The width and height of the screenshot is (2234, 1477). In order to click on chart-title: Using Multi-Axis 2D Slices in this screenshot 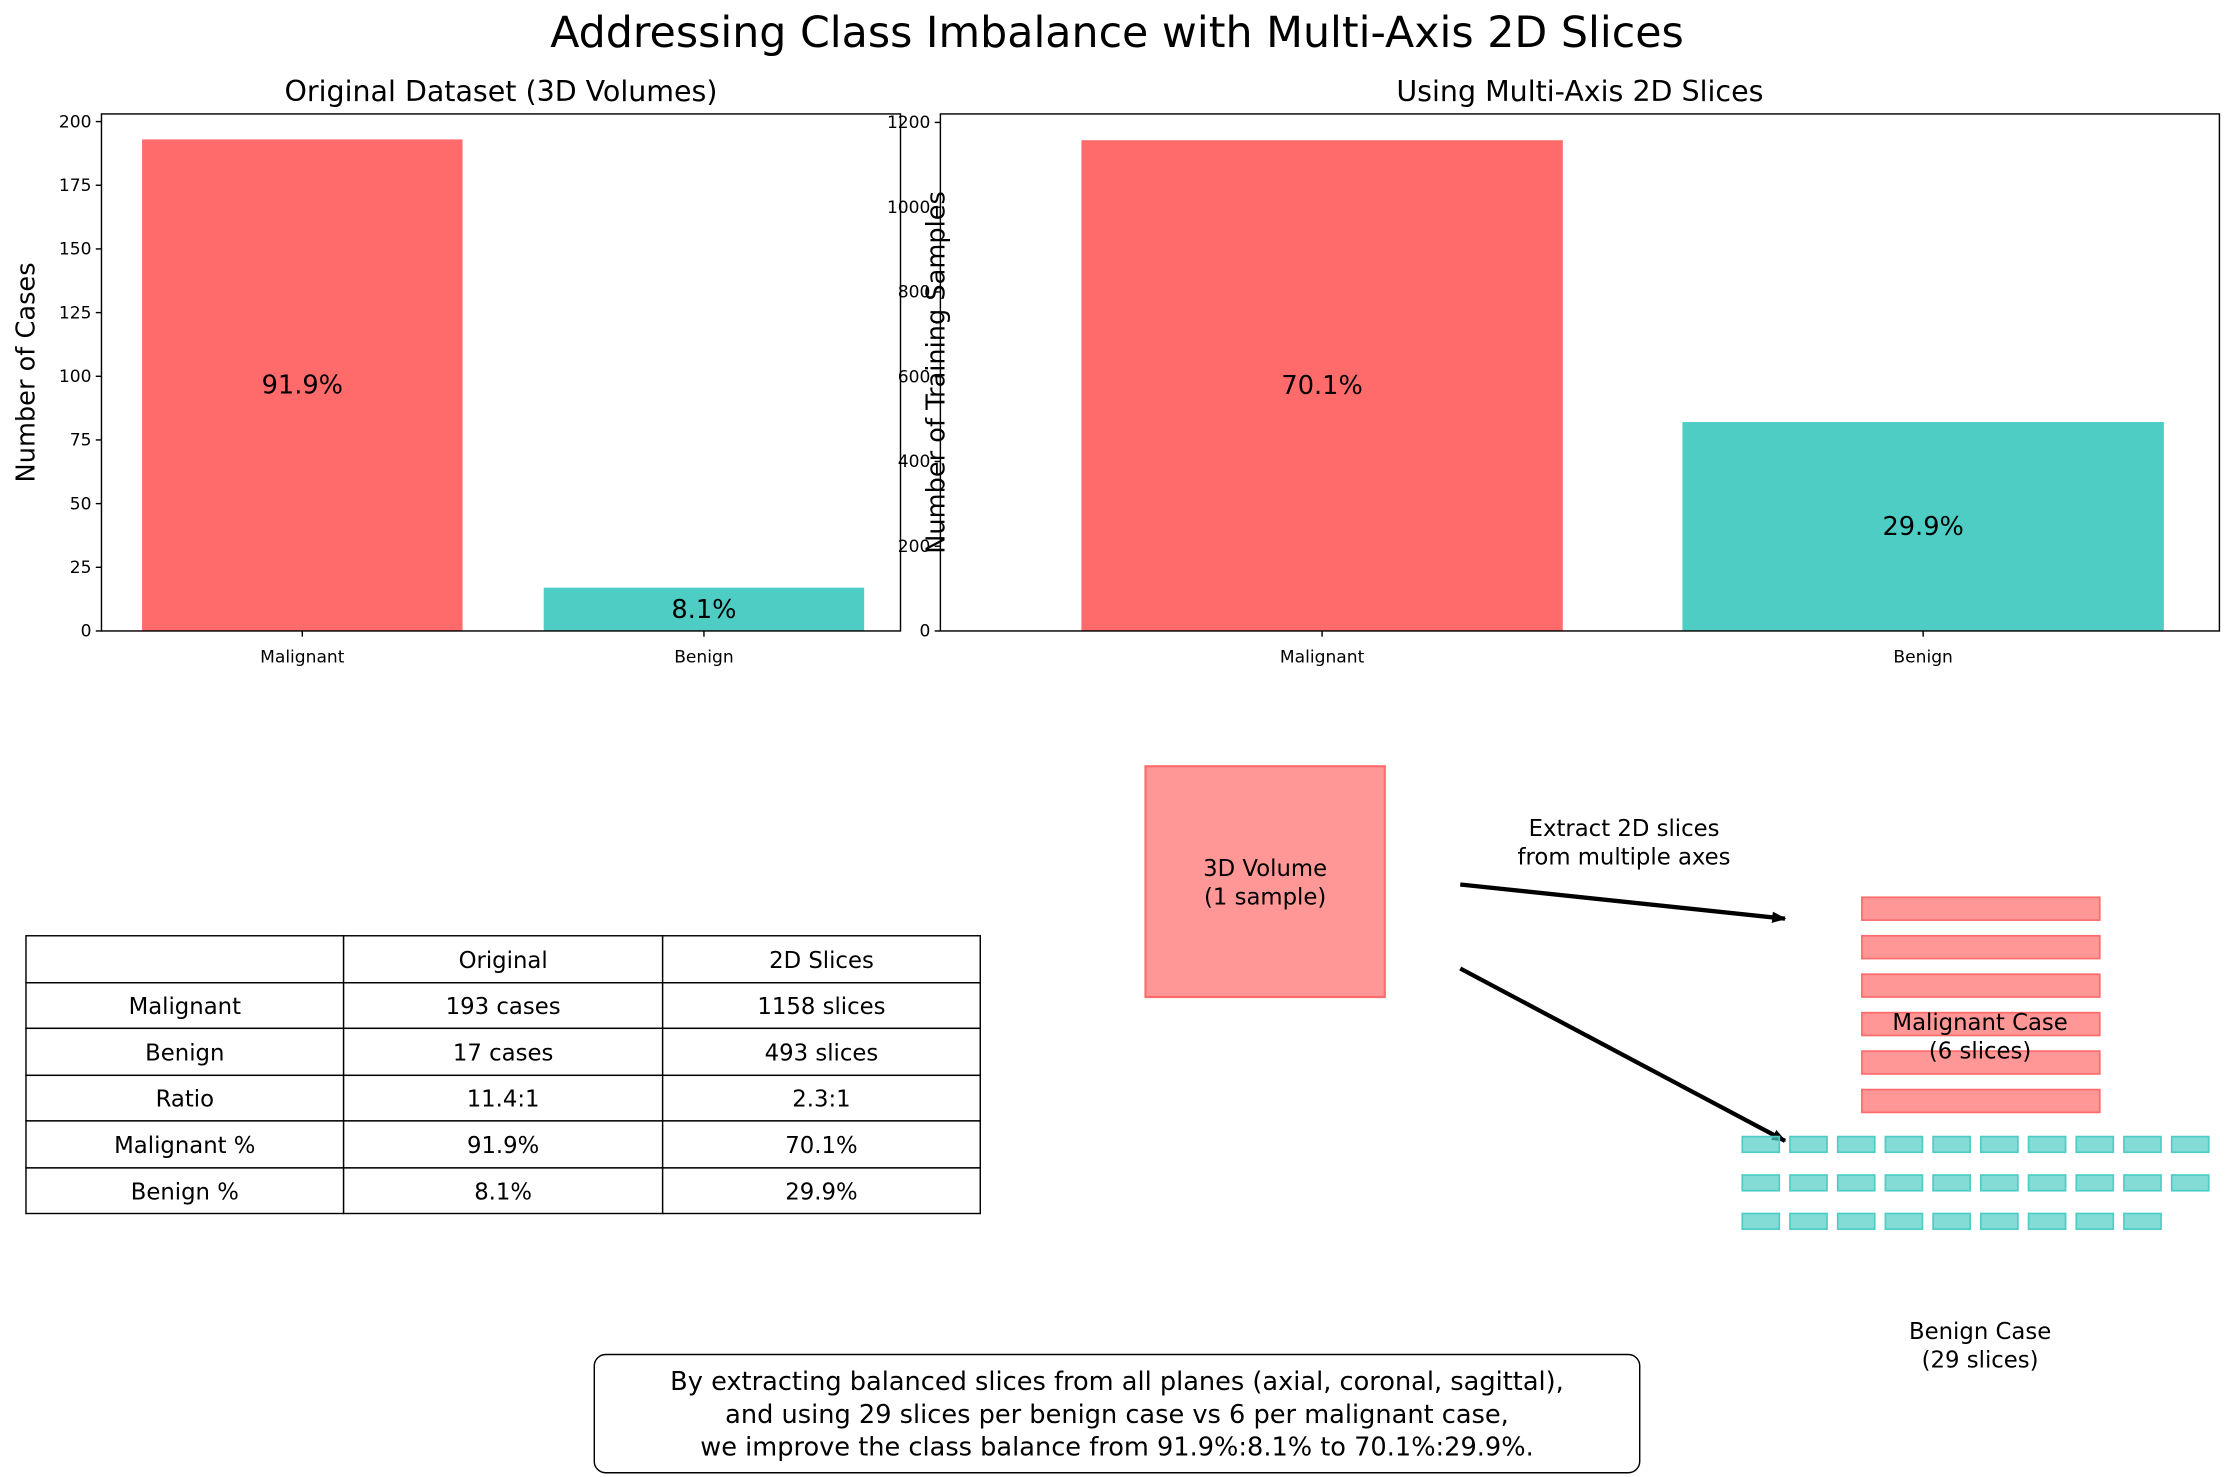, I will do `click(1579, 91)`.